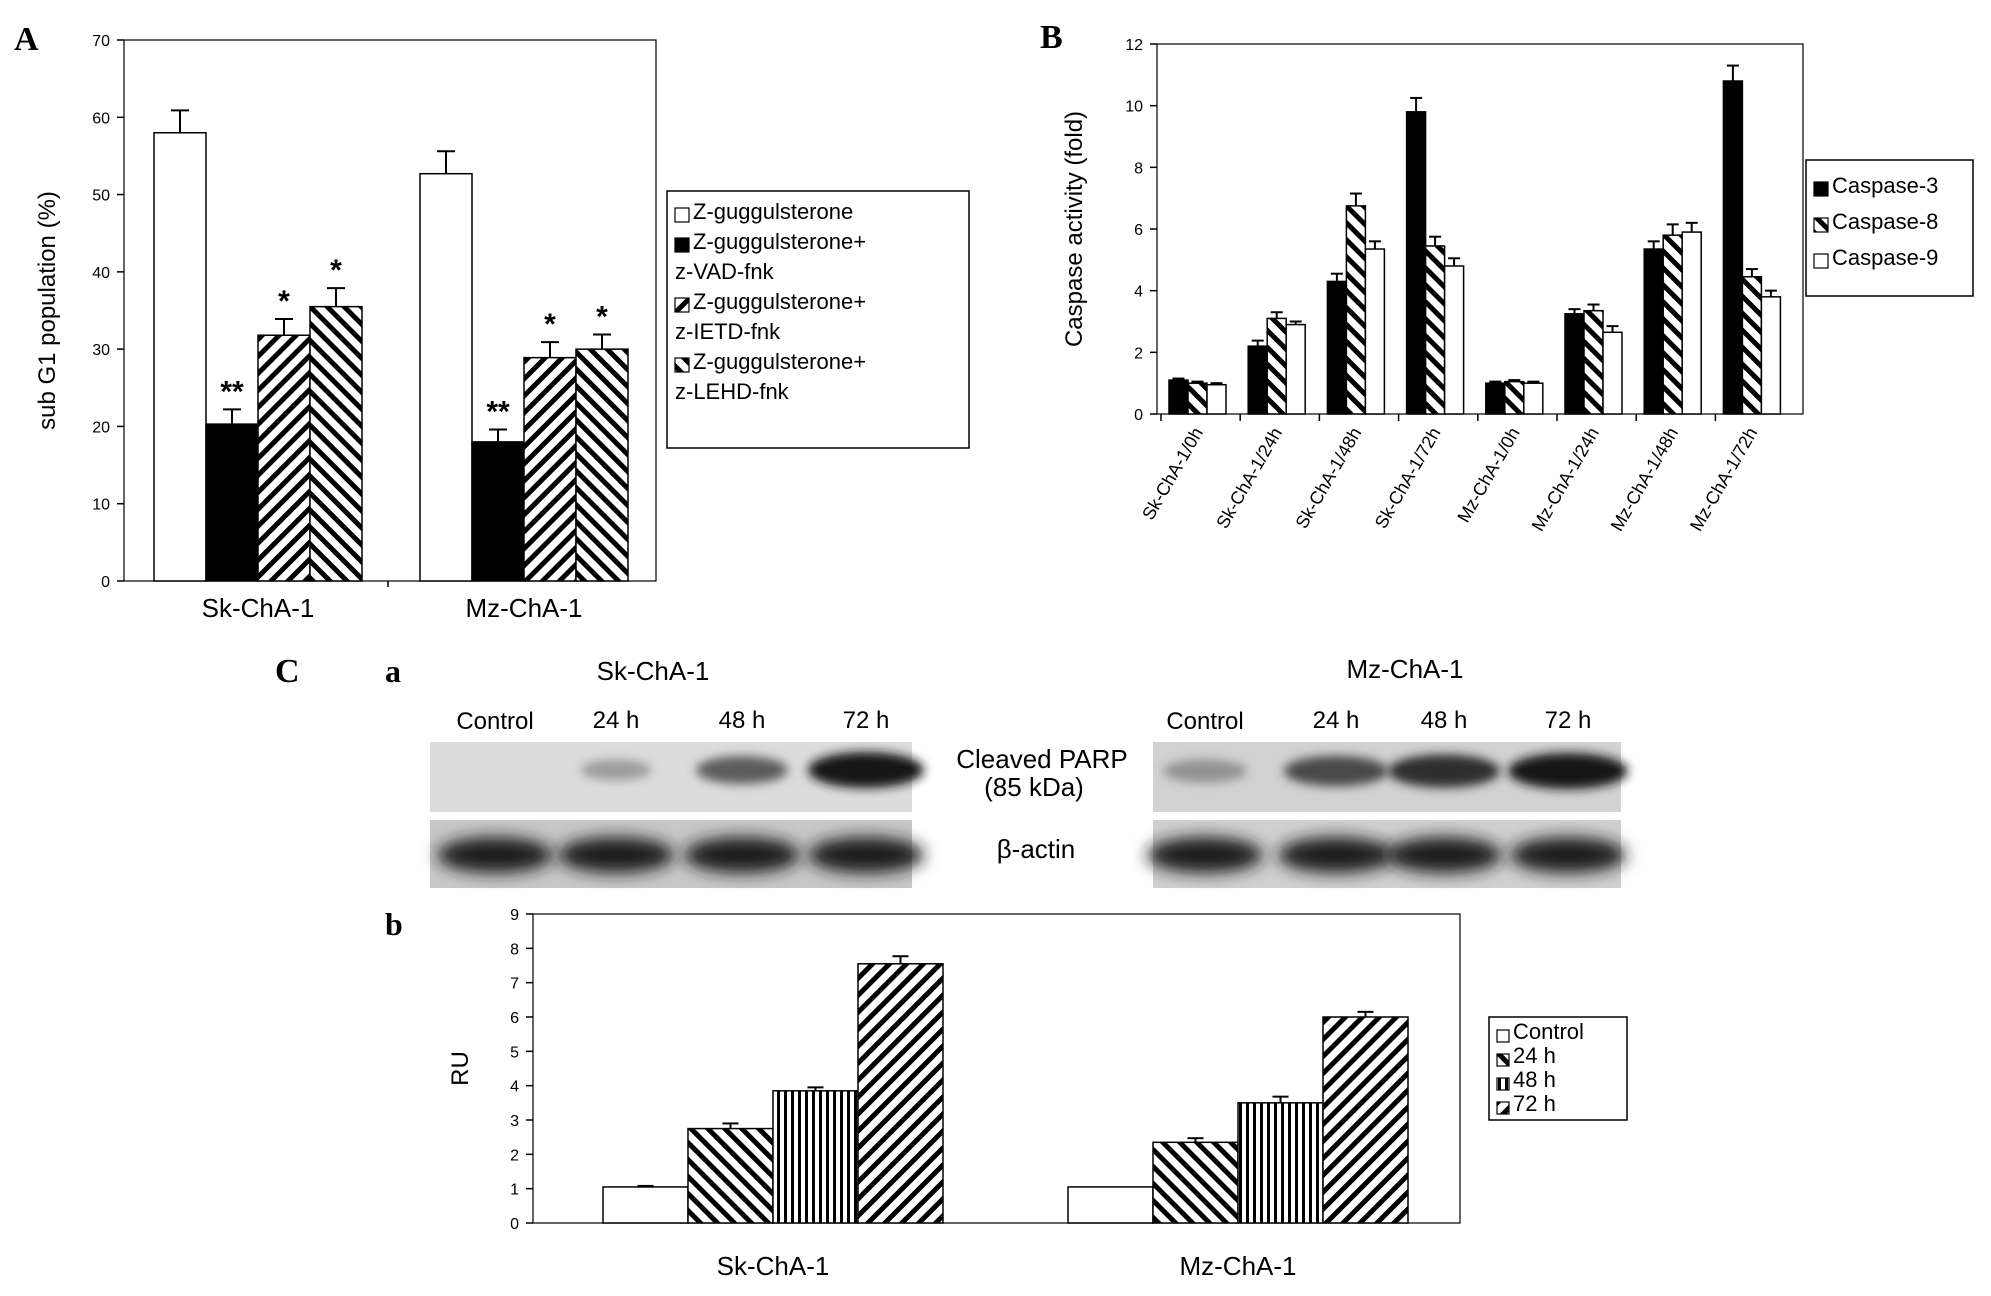 This screenshot has height=1296, width=1991. Describe the element at coordinates (1644, 479) in the screenshot. I see `x-category-label: Mz-ChA-1/48h` at that location.